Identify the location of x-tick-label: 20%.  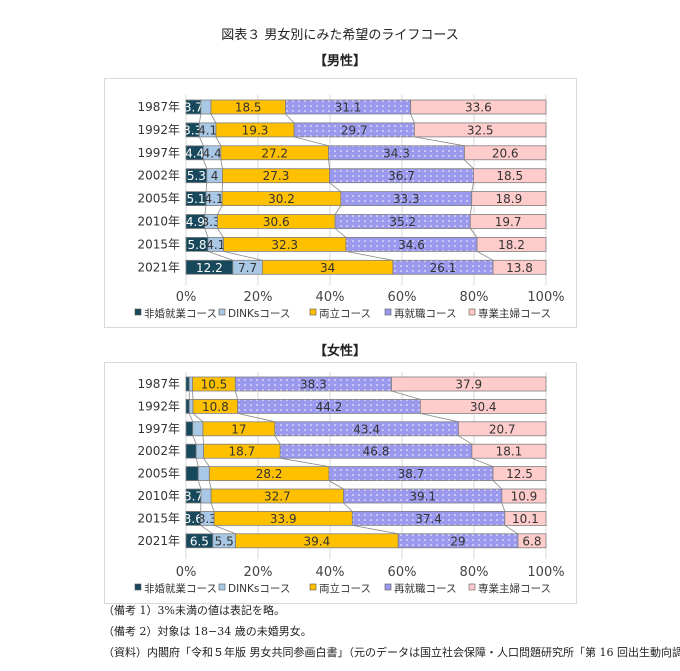
(258, 297).